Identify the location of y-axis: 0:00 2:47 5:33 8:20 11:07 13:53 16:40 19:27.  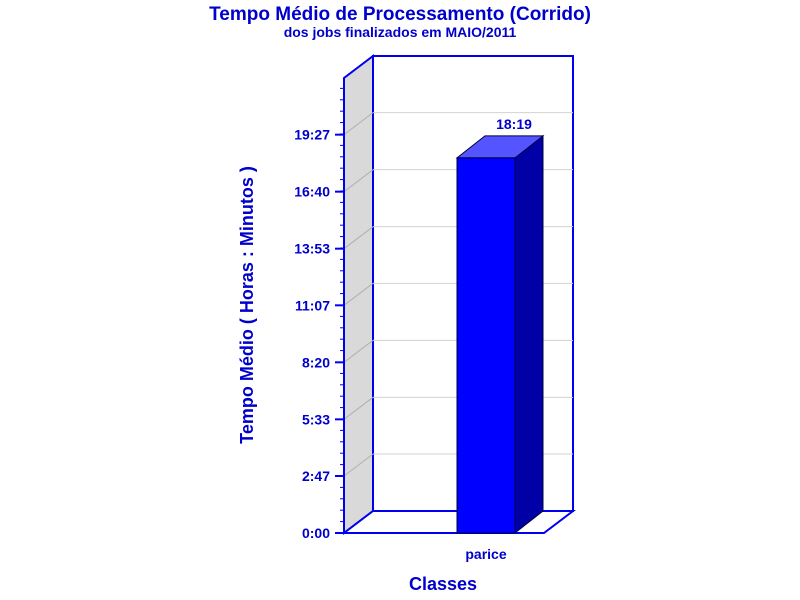
(319, 309).